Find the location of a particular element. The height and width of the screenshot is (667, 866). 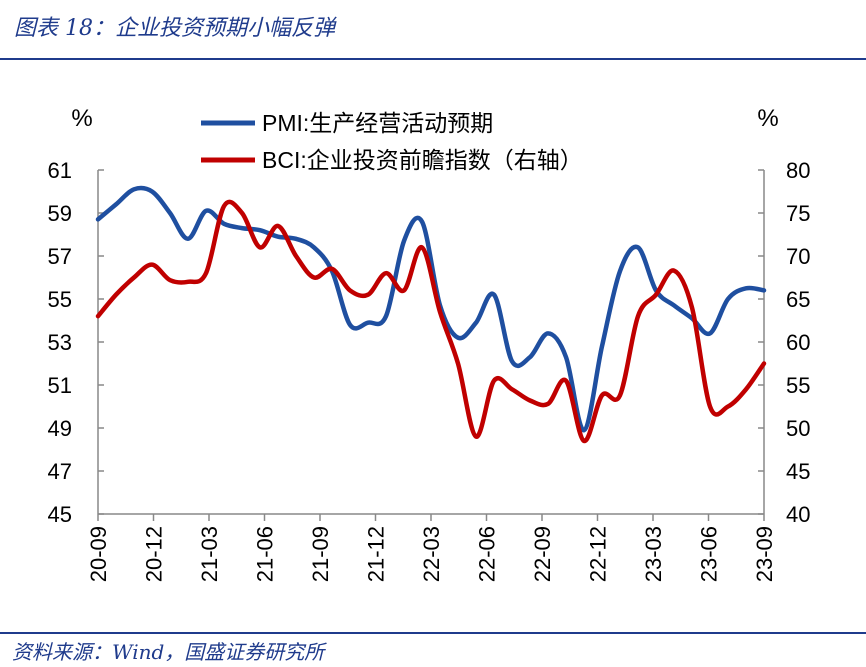

x-tick-label: 22-09 is located at coordinates (542, 554).